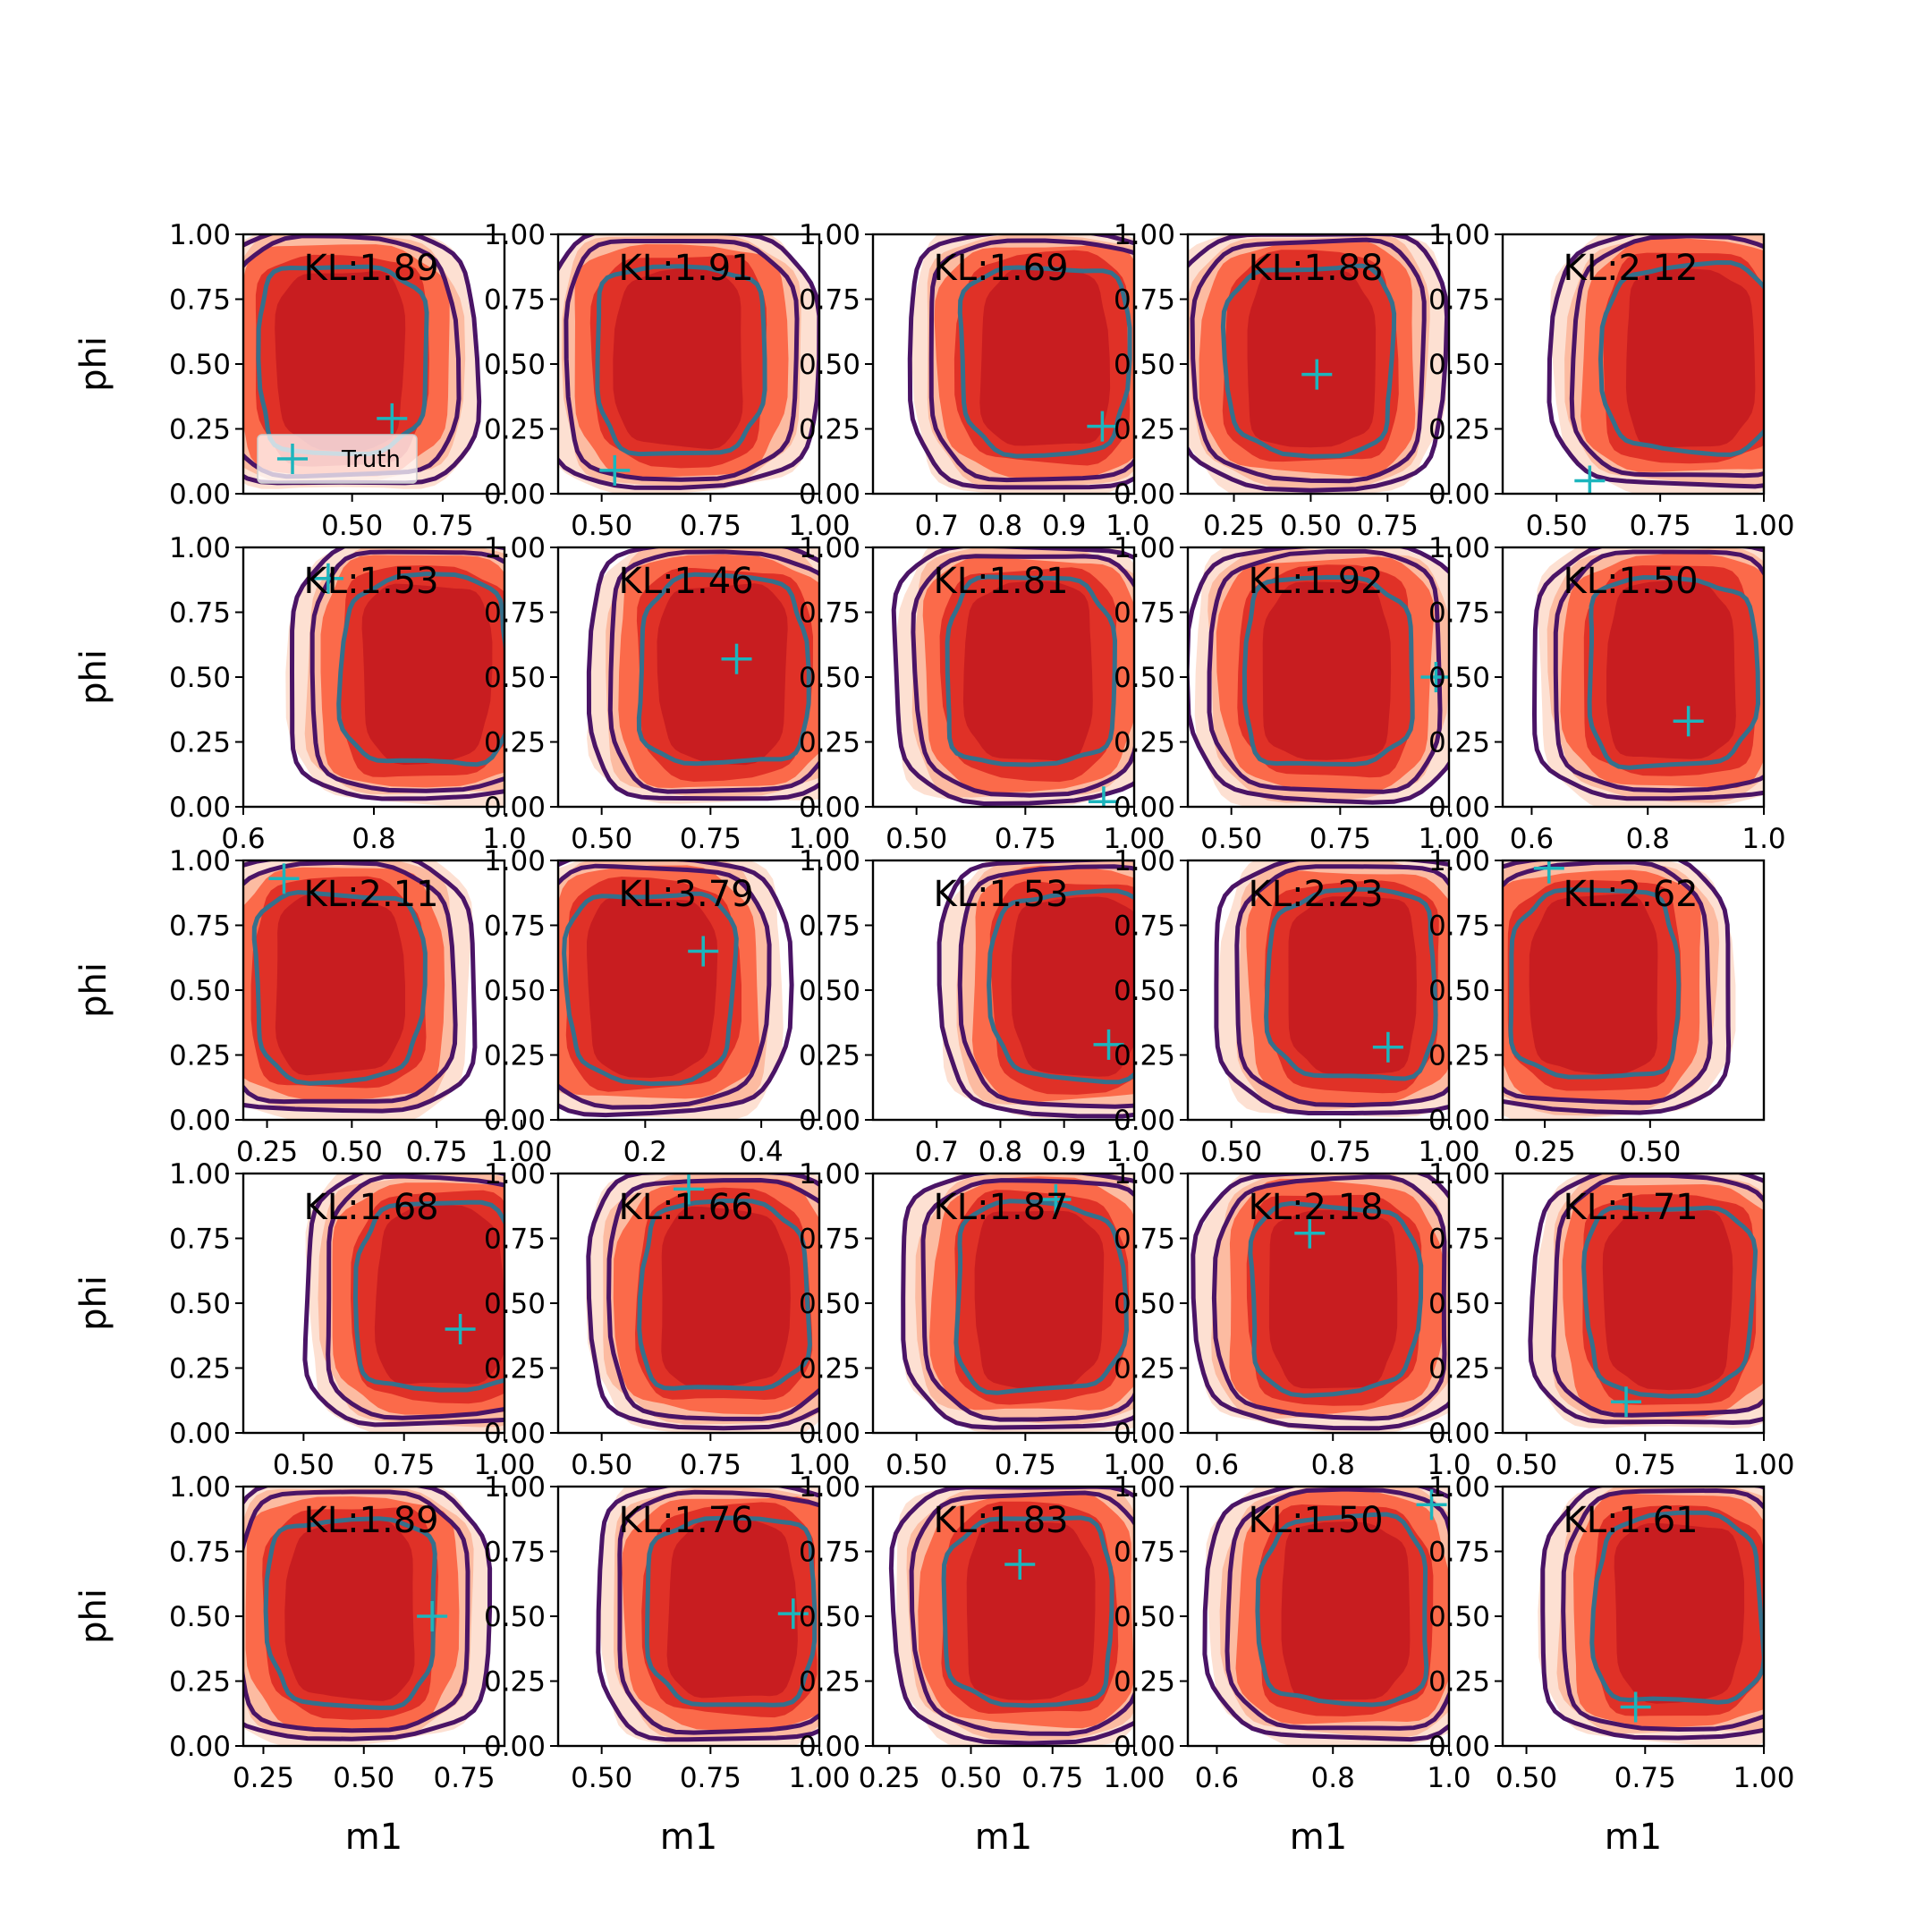 The height and width of the screenshot is (1932, 1932). I want to click on x-tick-label: 0.8, so click(1333, 1778).